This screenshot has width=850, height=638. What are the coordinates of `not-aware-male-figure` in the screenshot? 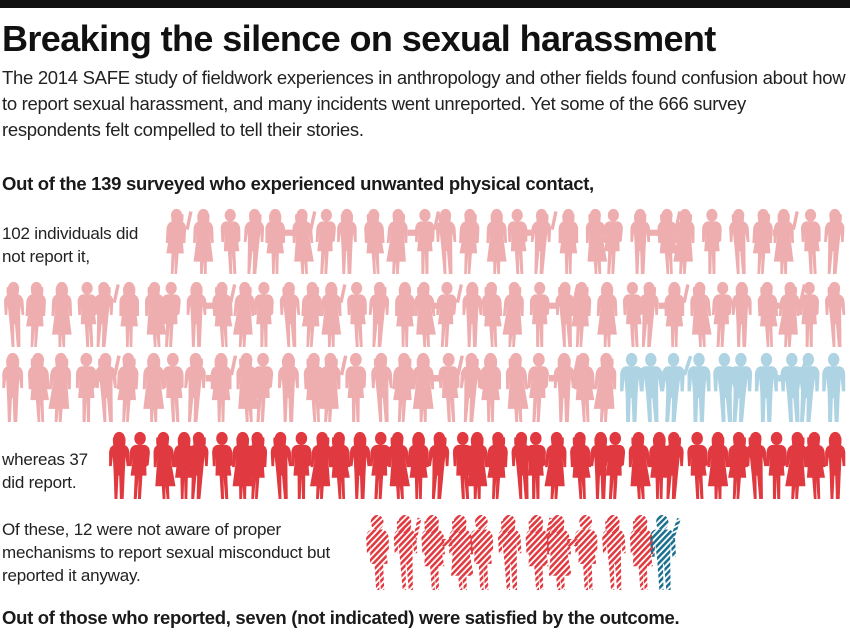 It's located at (665, 552).